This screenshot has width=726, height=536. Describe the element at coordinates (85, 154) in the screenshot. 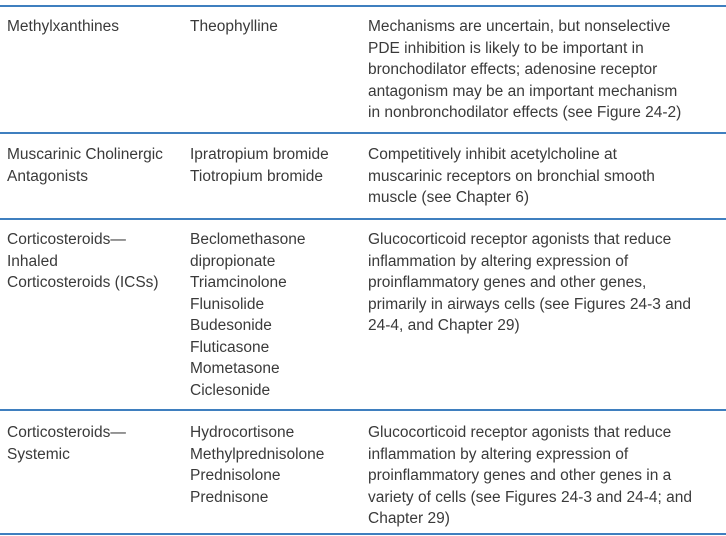

I see `text-line: Muscarinic Cholinergic` at that location.